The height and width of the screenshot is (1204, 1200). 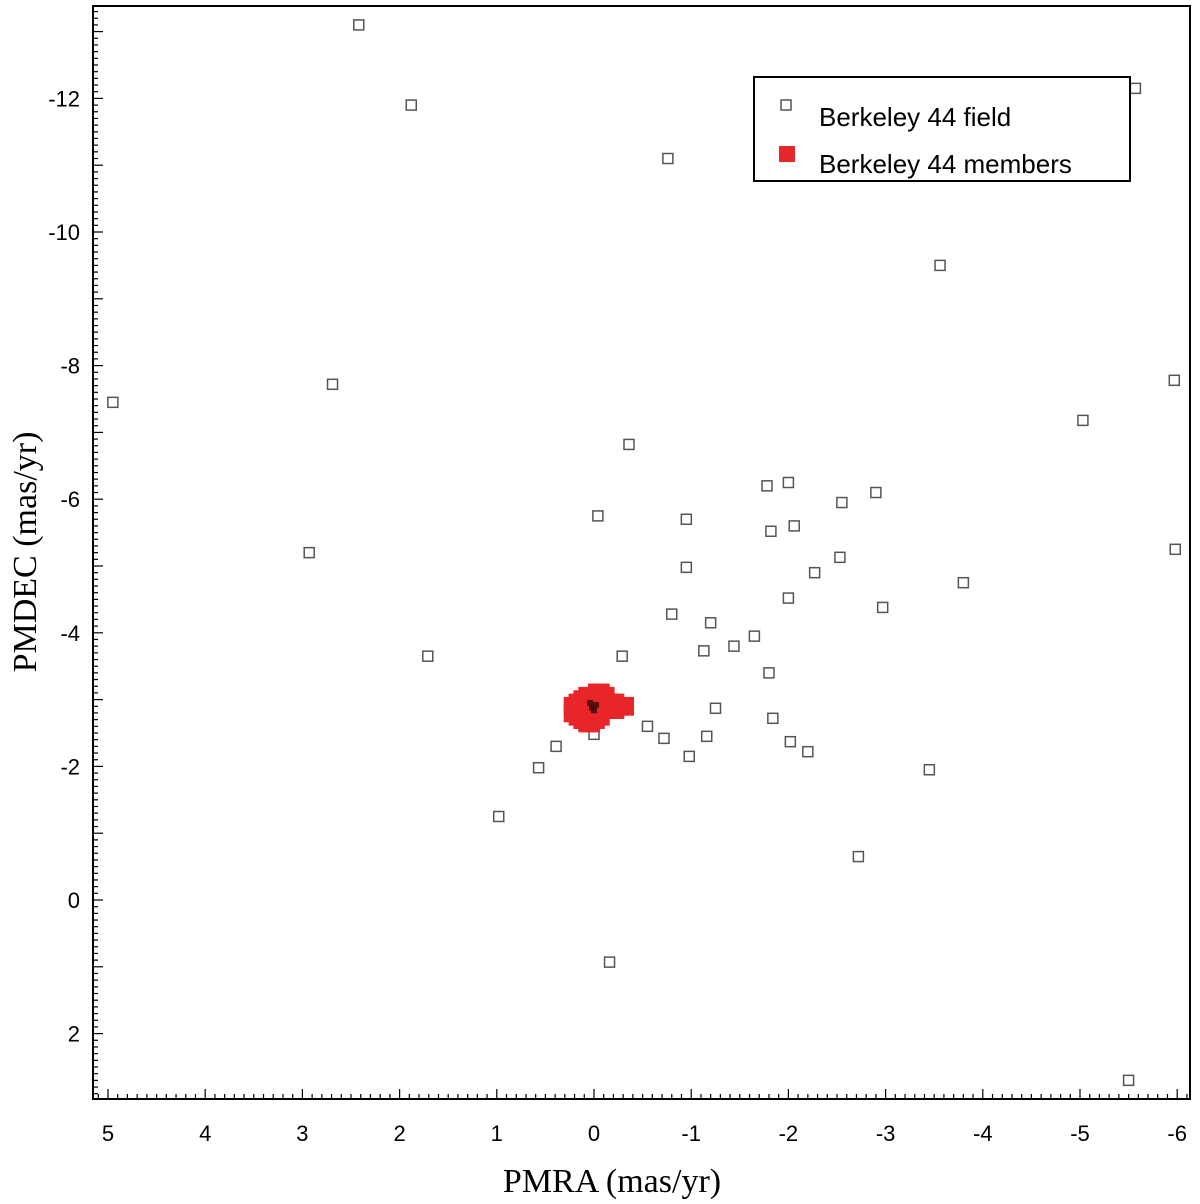 What do you see at coordinates (787, 154) in the screenshot?
I see `legend-members-marker` at bounding box center [787, 154].